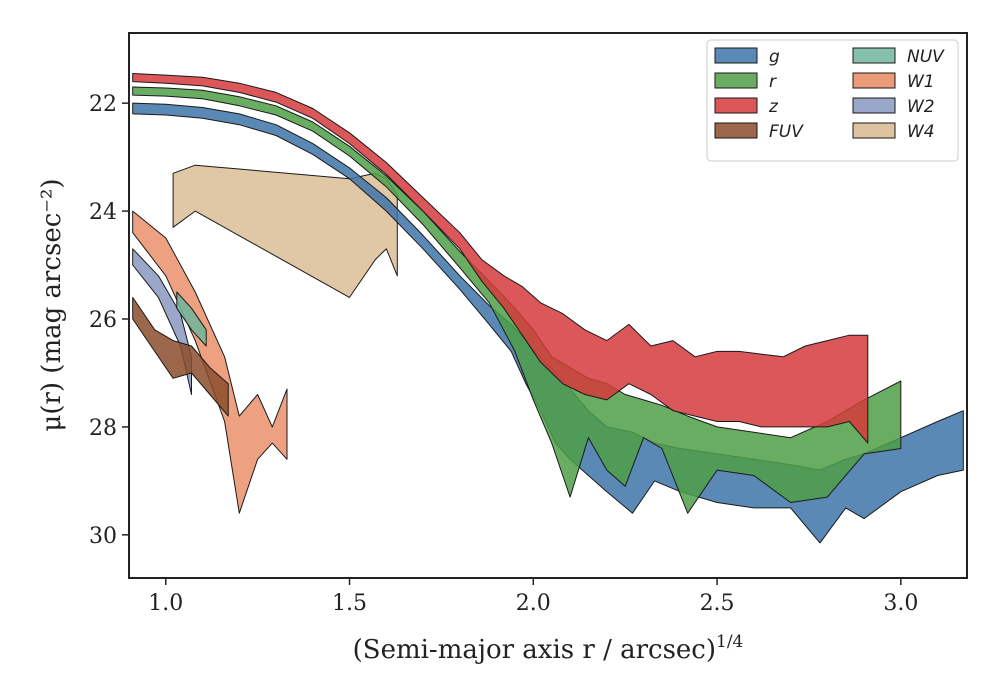 The width and height of the screenshot is (1000, 700). I want to click on y-tick-label: 24, so click(103, 212).